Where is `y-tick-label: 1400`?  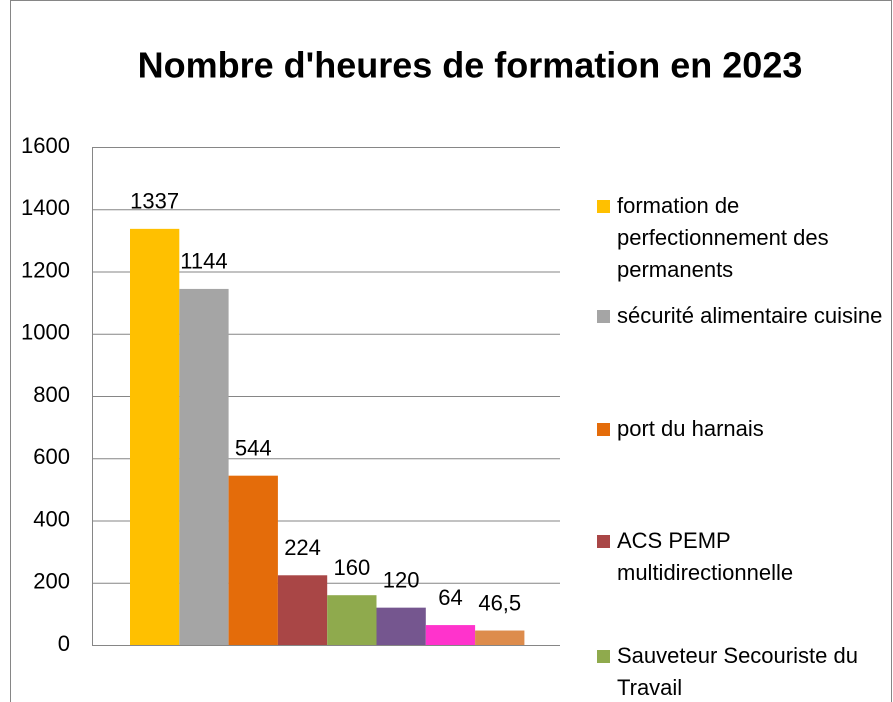
y-tick-label: 1400 is located at coordinates (45, 207).